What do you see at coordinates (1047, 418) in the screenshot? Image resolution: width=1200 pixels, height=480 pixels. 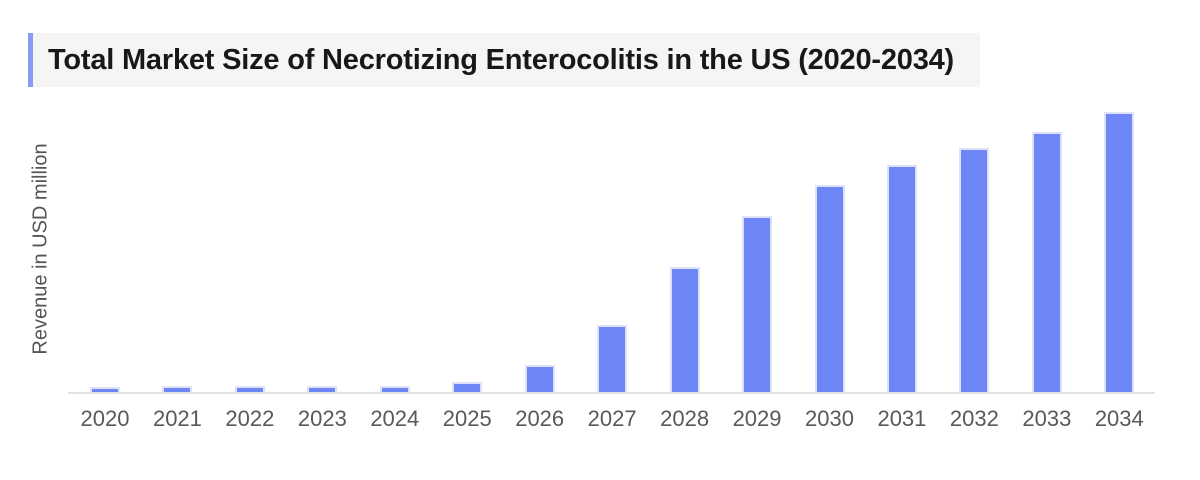 I see `x-tick-label-2033: 2033` at bounding box center [1047, 418].